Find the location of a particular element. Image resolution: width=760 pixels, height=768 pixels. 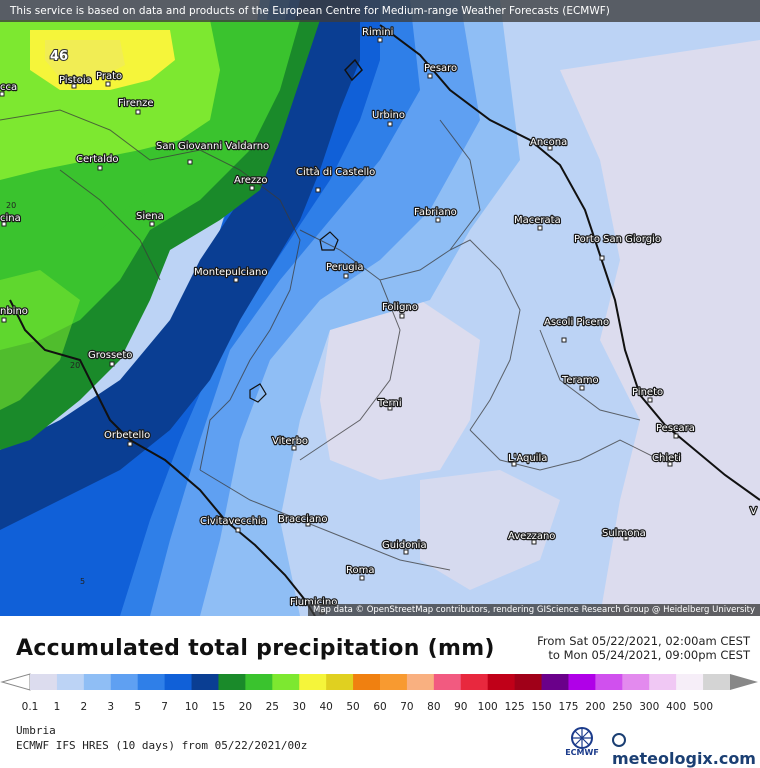

city-dot-grosseto is located at coordinates (112, 364).